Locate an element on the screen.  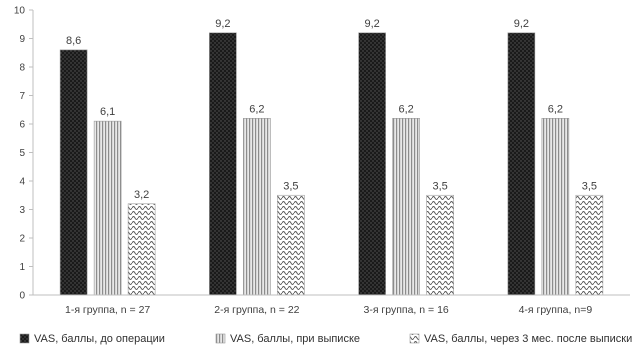
x-tick-label: 2-я группа, n = 22 is located at coordinates (256, 310).